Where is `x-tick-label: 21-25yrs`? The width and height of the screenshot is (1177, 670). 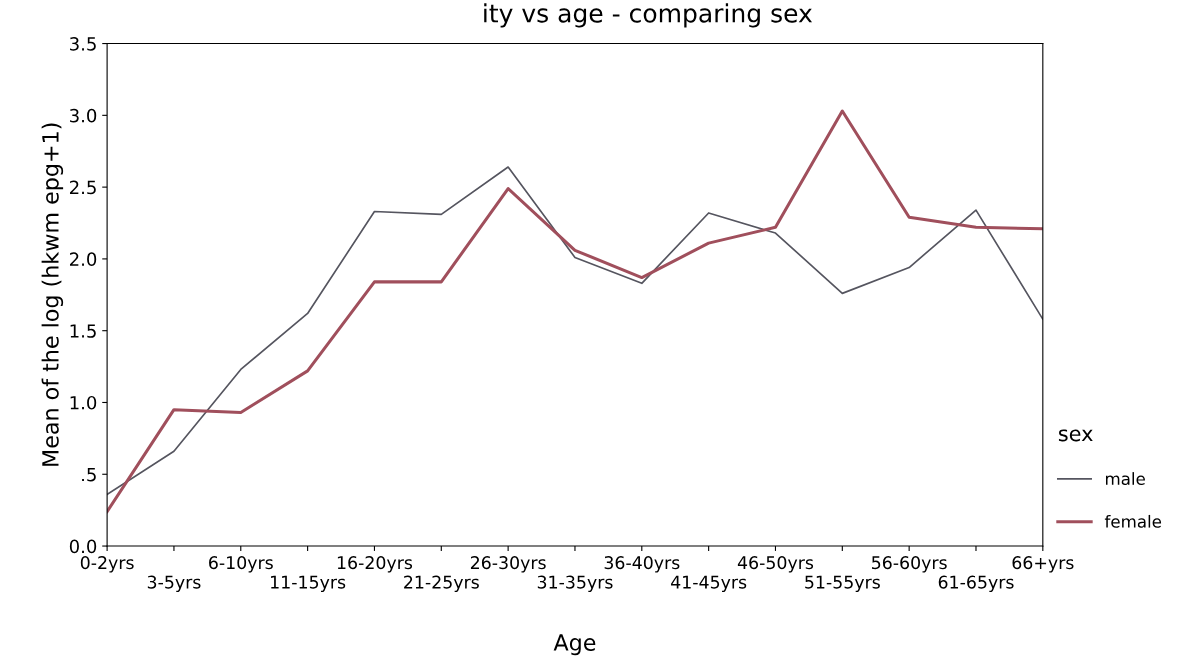
x-tick-label: 21-25yrs is located at coordinates (441, 584).